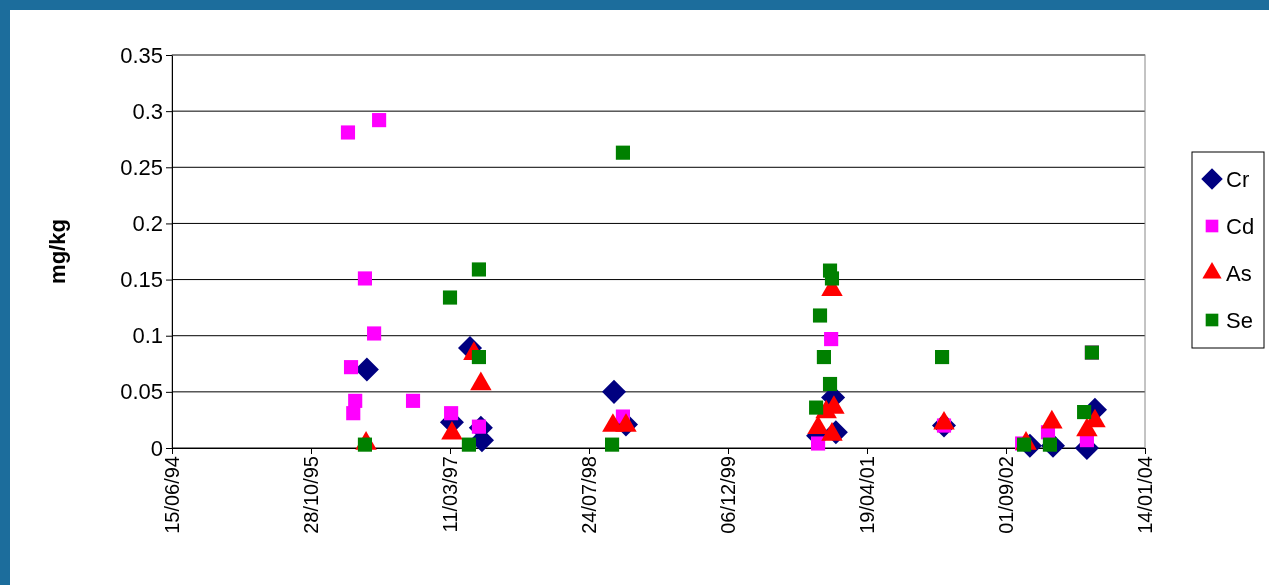 This screenshot has height=585, width=1269. I want to click on legend-label: Se, so click(1239, 320).